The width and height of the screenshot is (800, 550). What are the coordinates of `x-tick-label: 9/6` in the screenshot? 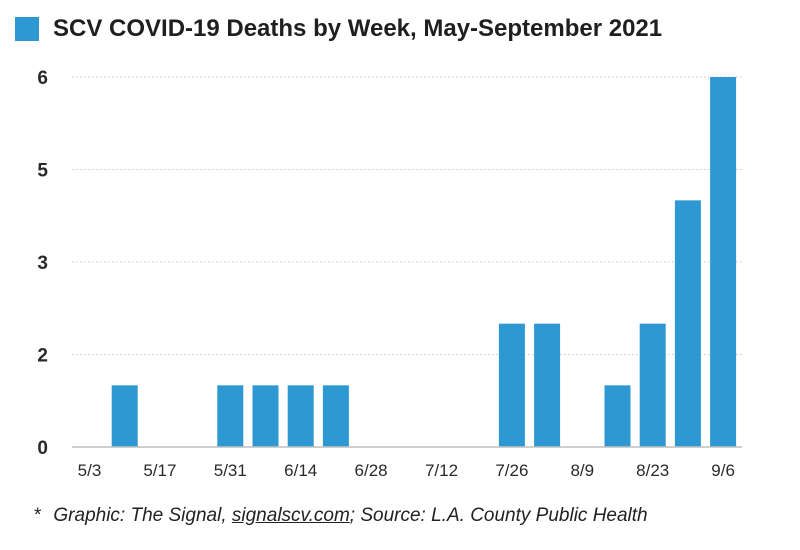 It's located at (723, 470).